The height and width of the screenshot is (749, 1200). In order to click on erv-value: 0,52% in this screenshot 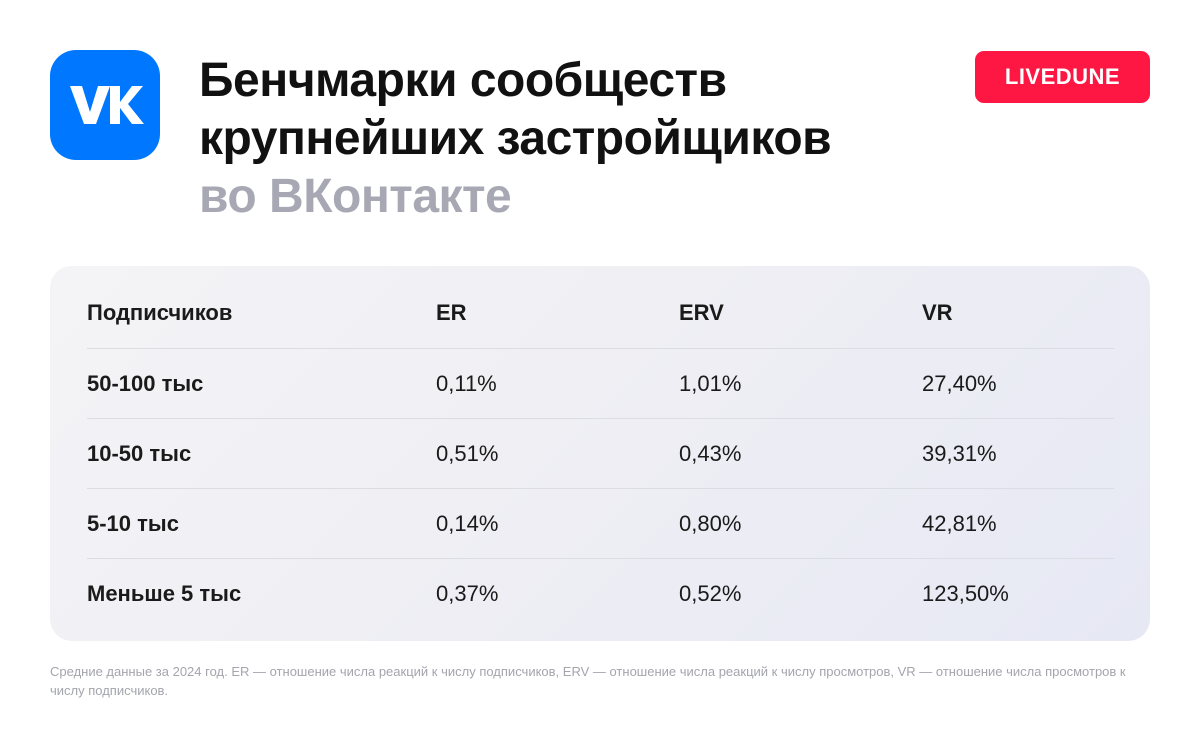, I will do `click(710, 593)`.